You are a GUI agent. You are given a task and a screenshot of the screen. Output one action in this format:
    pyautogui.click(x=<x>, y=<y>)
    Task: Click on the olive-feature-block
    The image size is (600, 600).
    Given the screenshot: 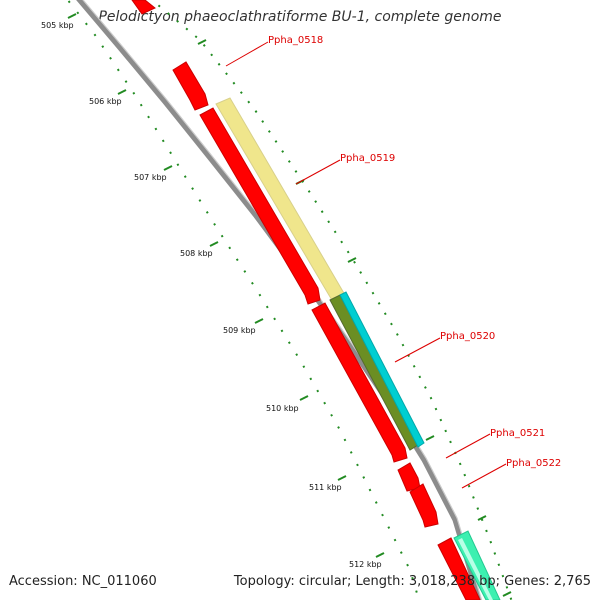 What is the action you would take?
    pyautogui.click(x=374, y=372)
    